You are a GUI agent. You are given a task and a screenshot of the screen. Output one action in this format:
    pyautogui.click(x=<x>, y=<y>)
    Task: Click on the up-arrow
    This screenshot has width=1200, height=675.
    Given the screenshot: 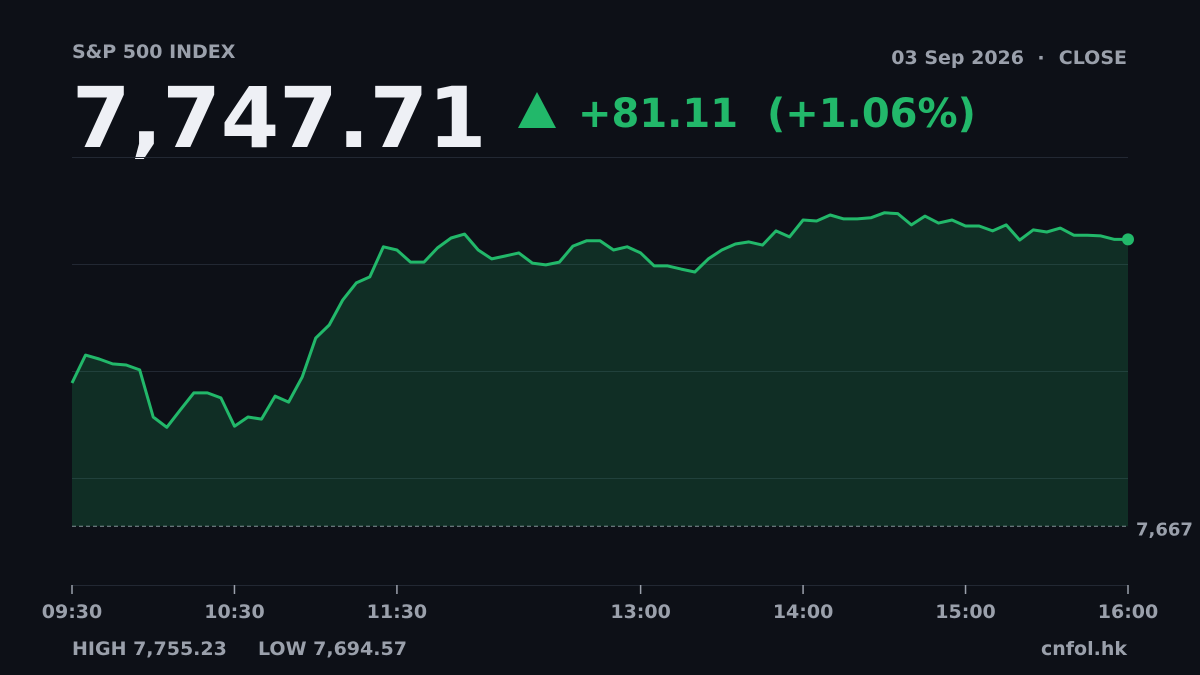 What is the action you would take?
    pyautogui.click(x=537, y=110)
    